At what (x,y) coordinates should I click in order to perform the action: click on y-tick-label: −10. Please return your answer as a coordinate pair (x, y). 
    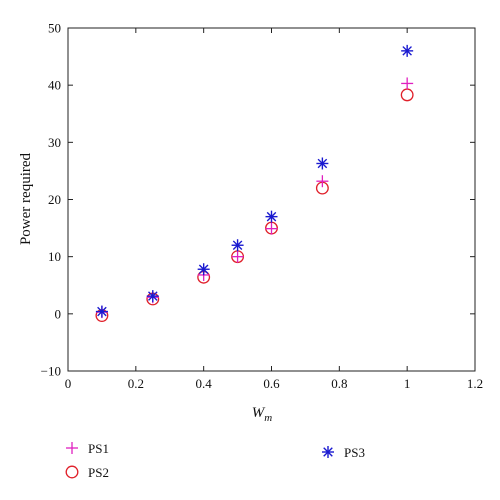
    Looking at the image, I should click on (51, 371).